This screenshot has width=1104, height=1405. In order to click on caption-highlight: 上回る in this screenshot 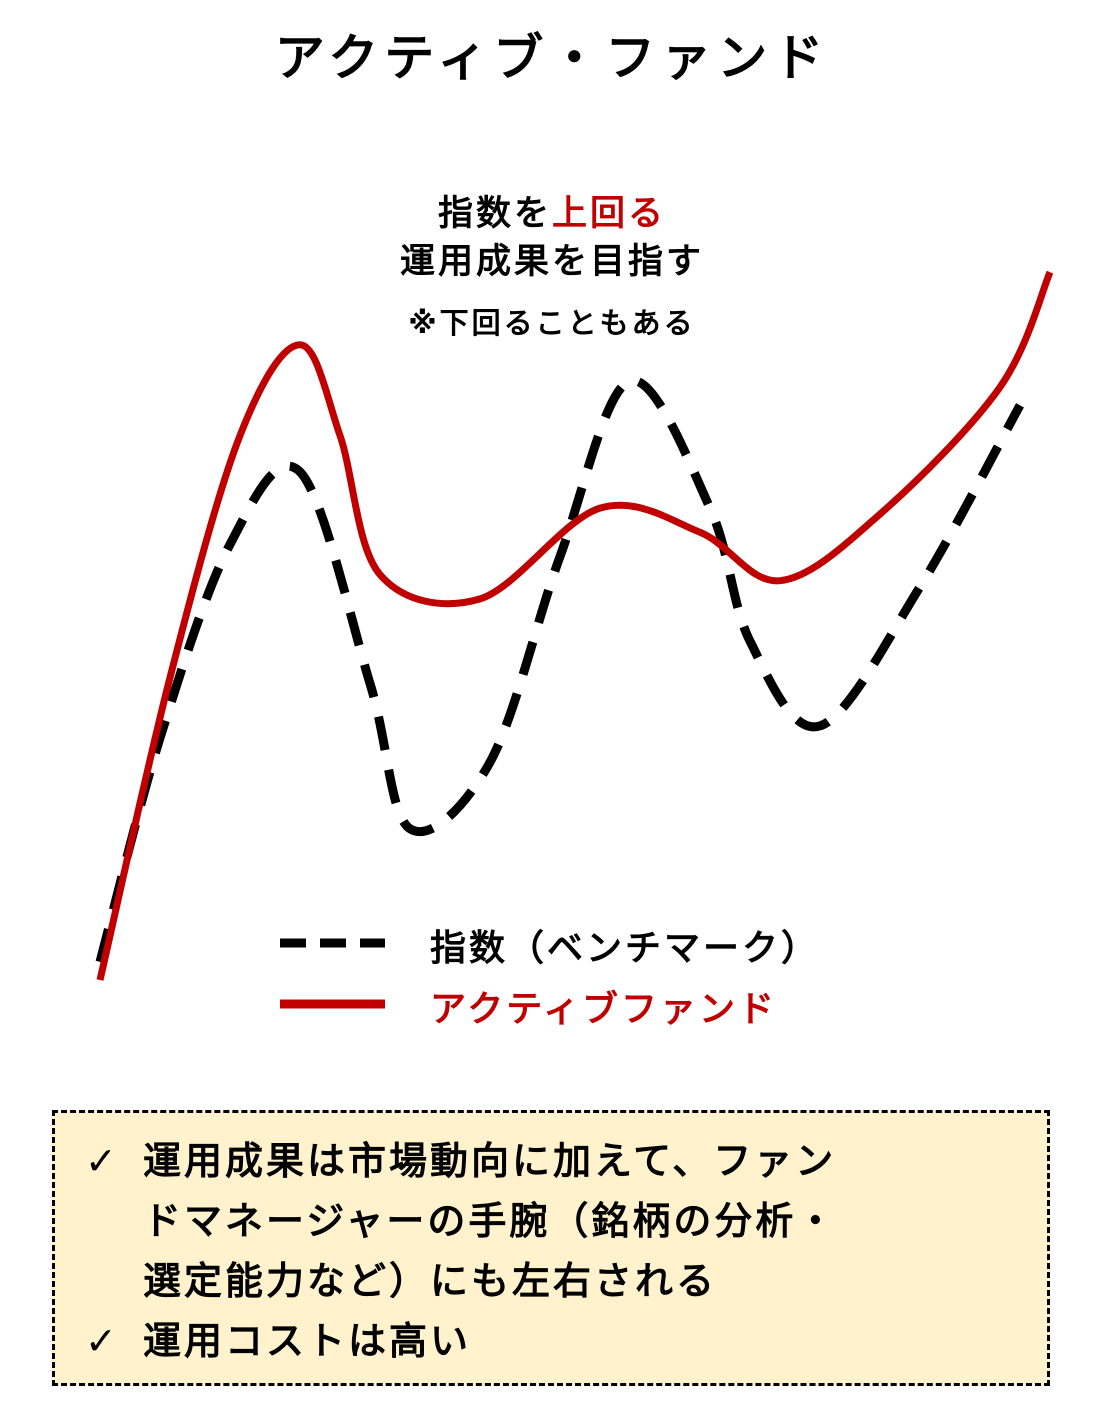, I will do `click(609, 214)`.